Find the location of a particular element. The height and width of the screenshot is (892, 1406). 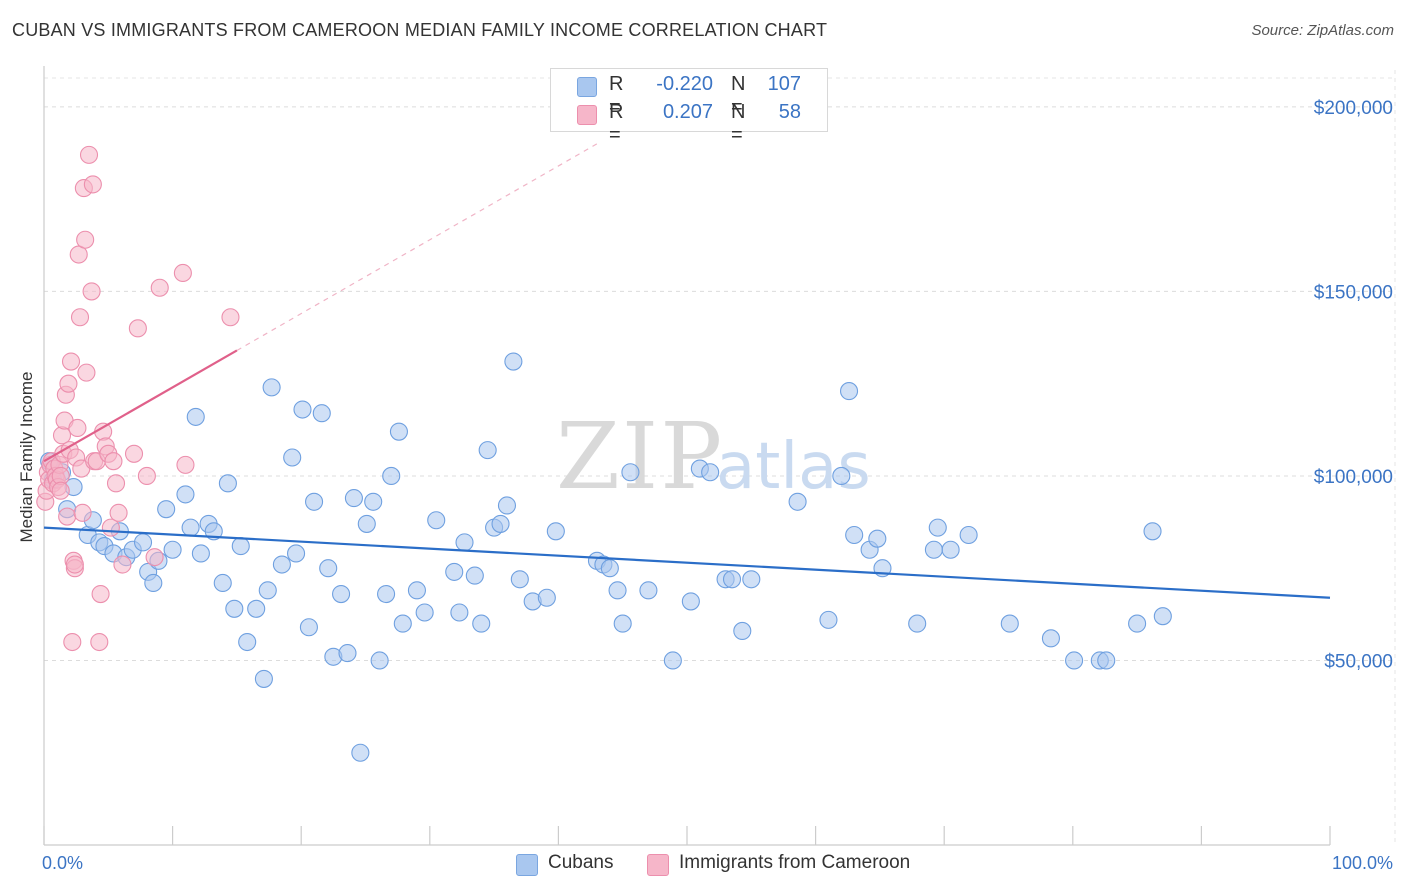

bottom-legend-swatch-cameroon is located at coordinates (658, 865).